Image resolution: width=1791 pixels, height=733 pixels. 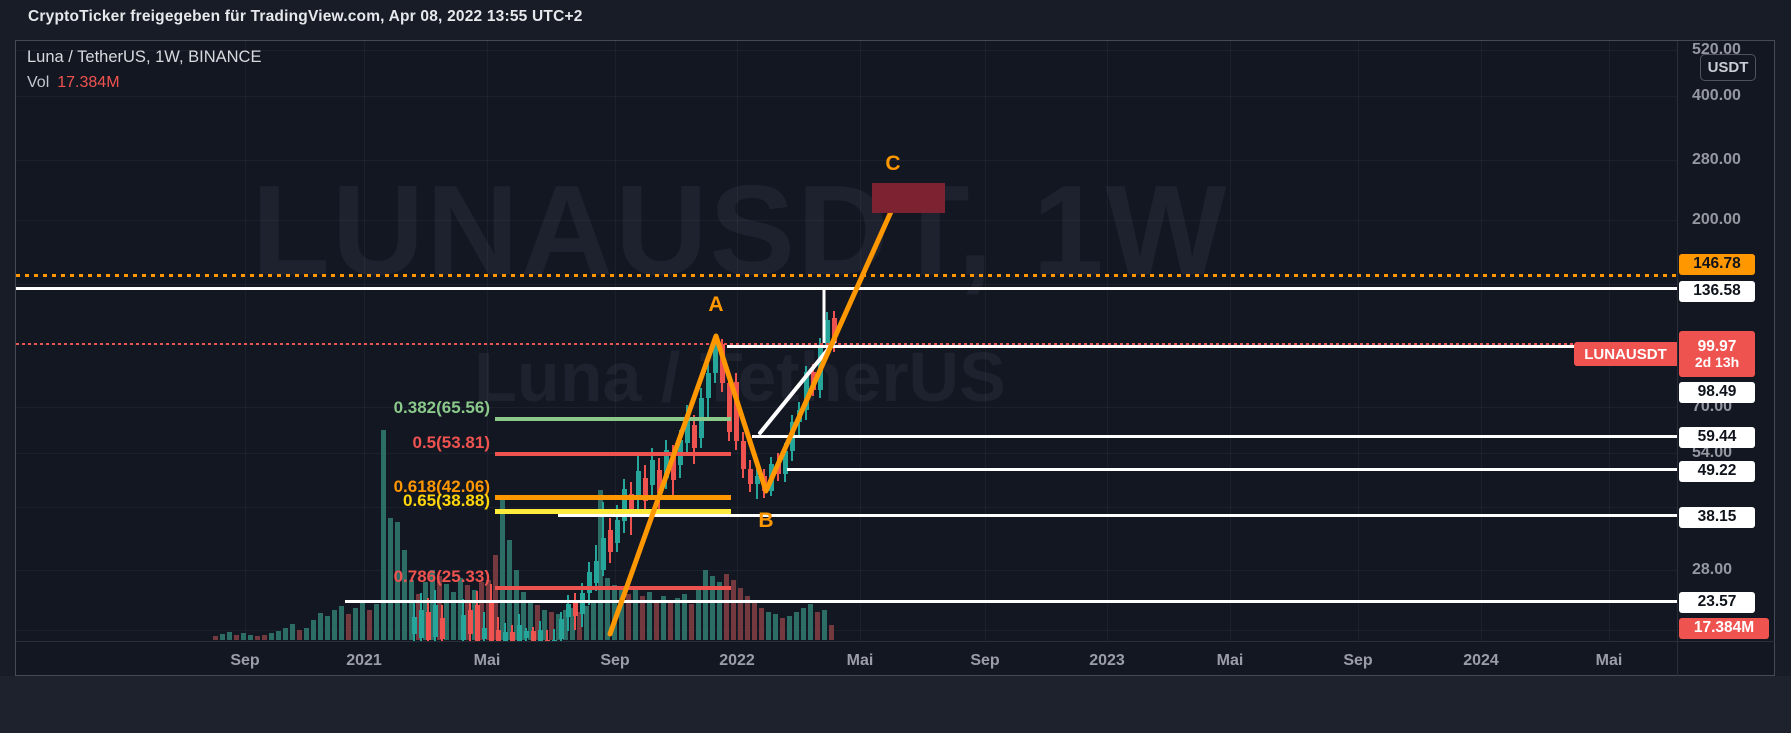 I want to click on fib-level-label: 0.786(25.33), so click(x=441, y=577).